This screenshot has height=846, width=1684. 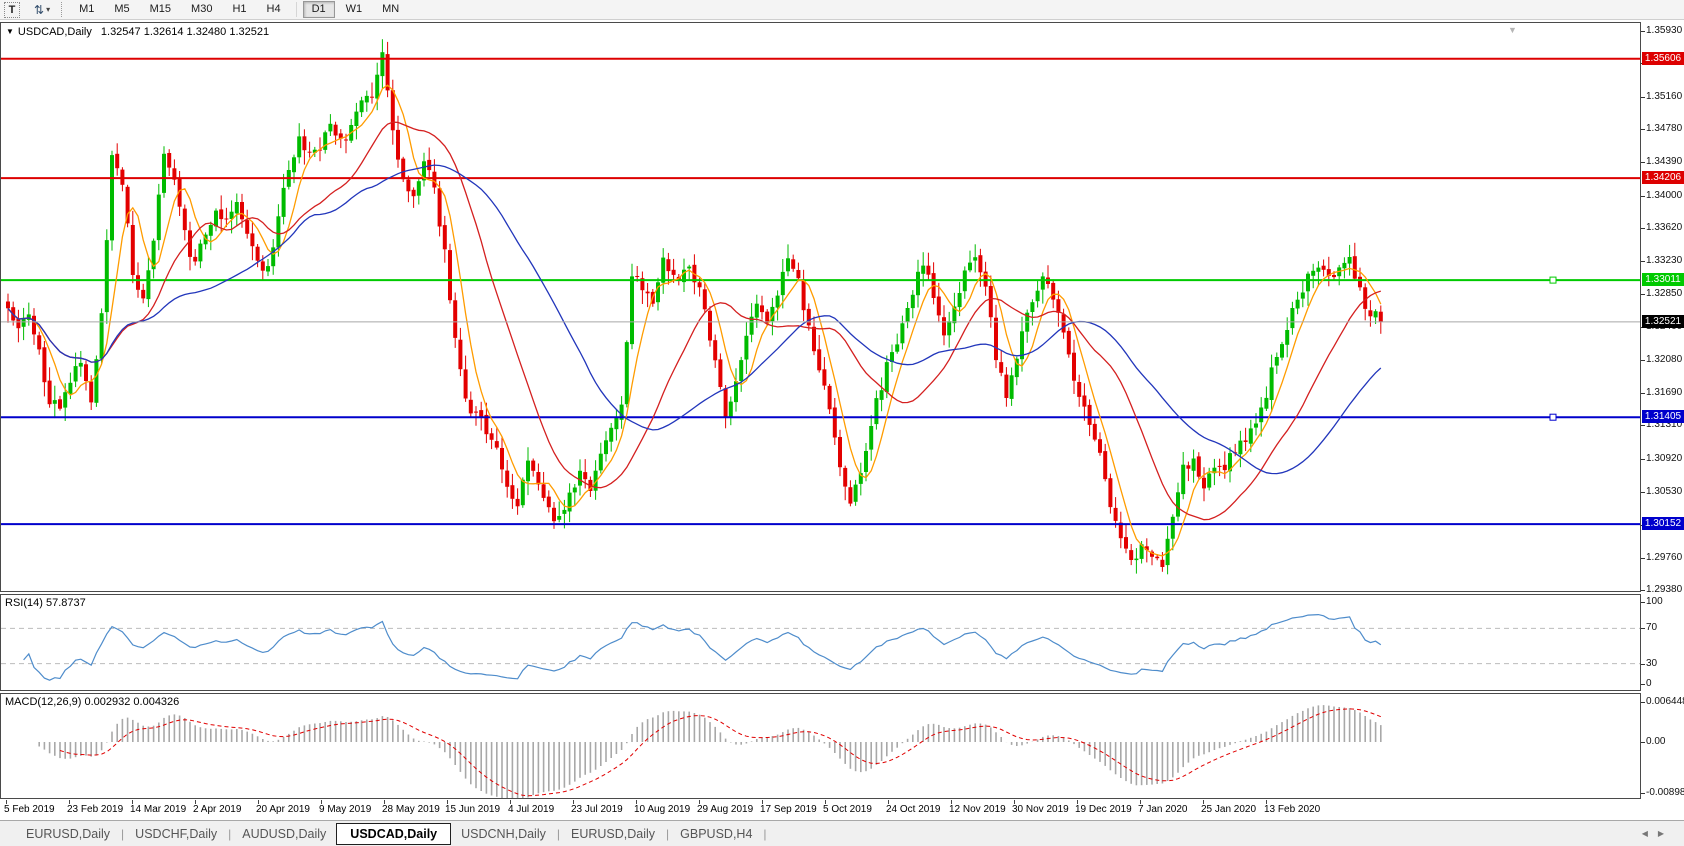 I want to click on macd-canvas, so click(x=820, y=746).